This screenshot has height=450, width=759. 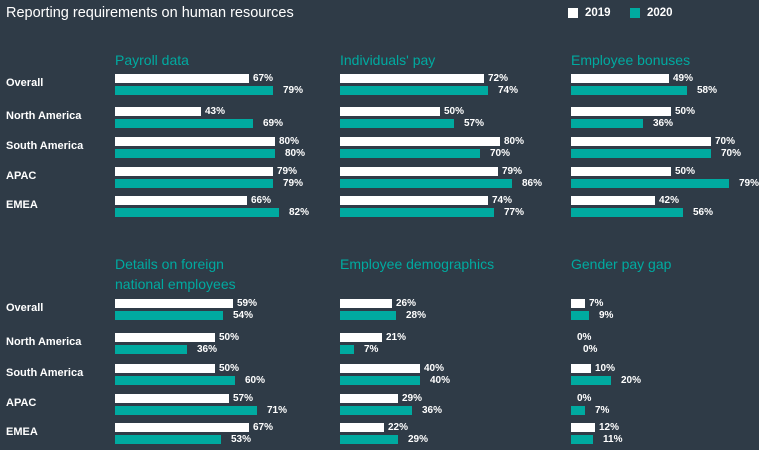 What do you see at coordinates (388, 60) in the screenshot?
I see `panel-title: Individuals' pay` at bounding box center [388, 60].